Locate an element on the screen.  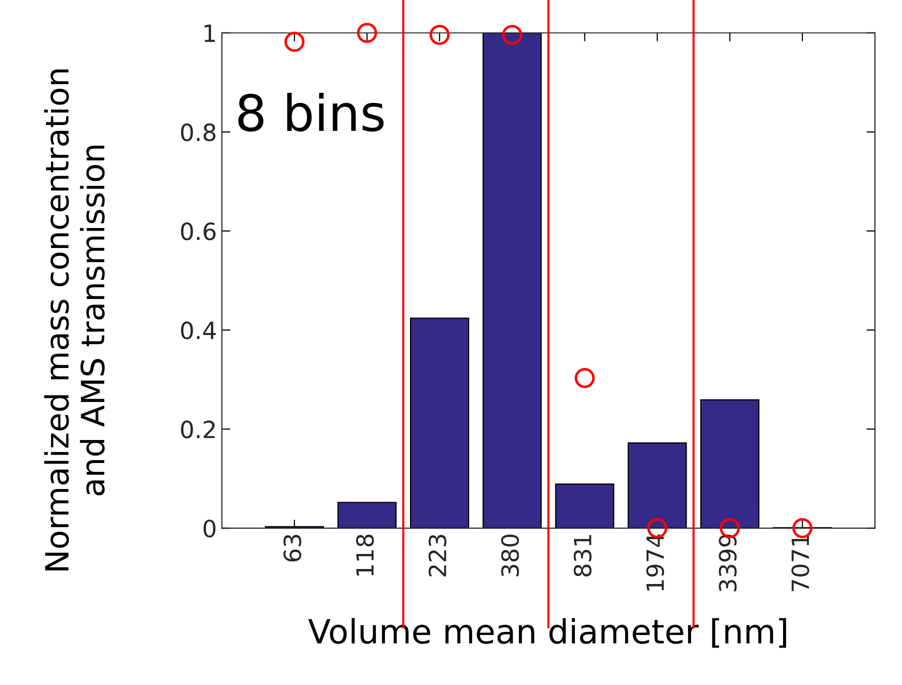
x-tick-label: 831 is located at coordinates (583, 555).